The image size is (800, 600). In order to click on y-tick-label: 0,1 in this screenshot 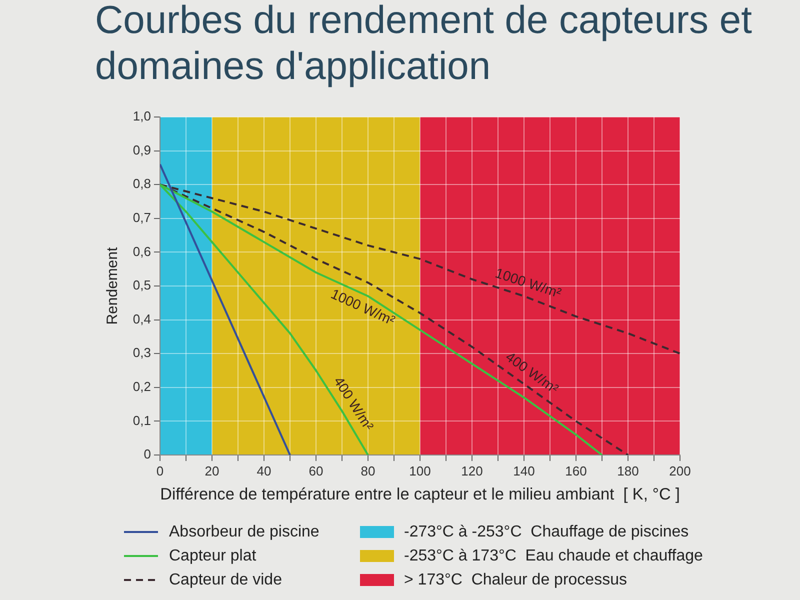, I will do `click(141, 420)`.